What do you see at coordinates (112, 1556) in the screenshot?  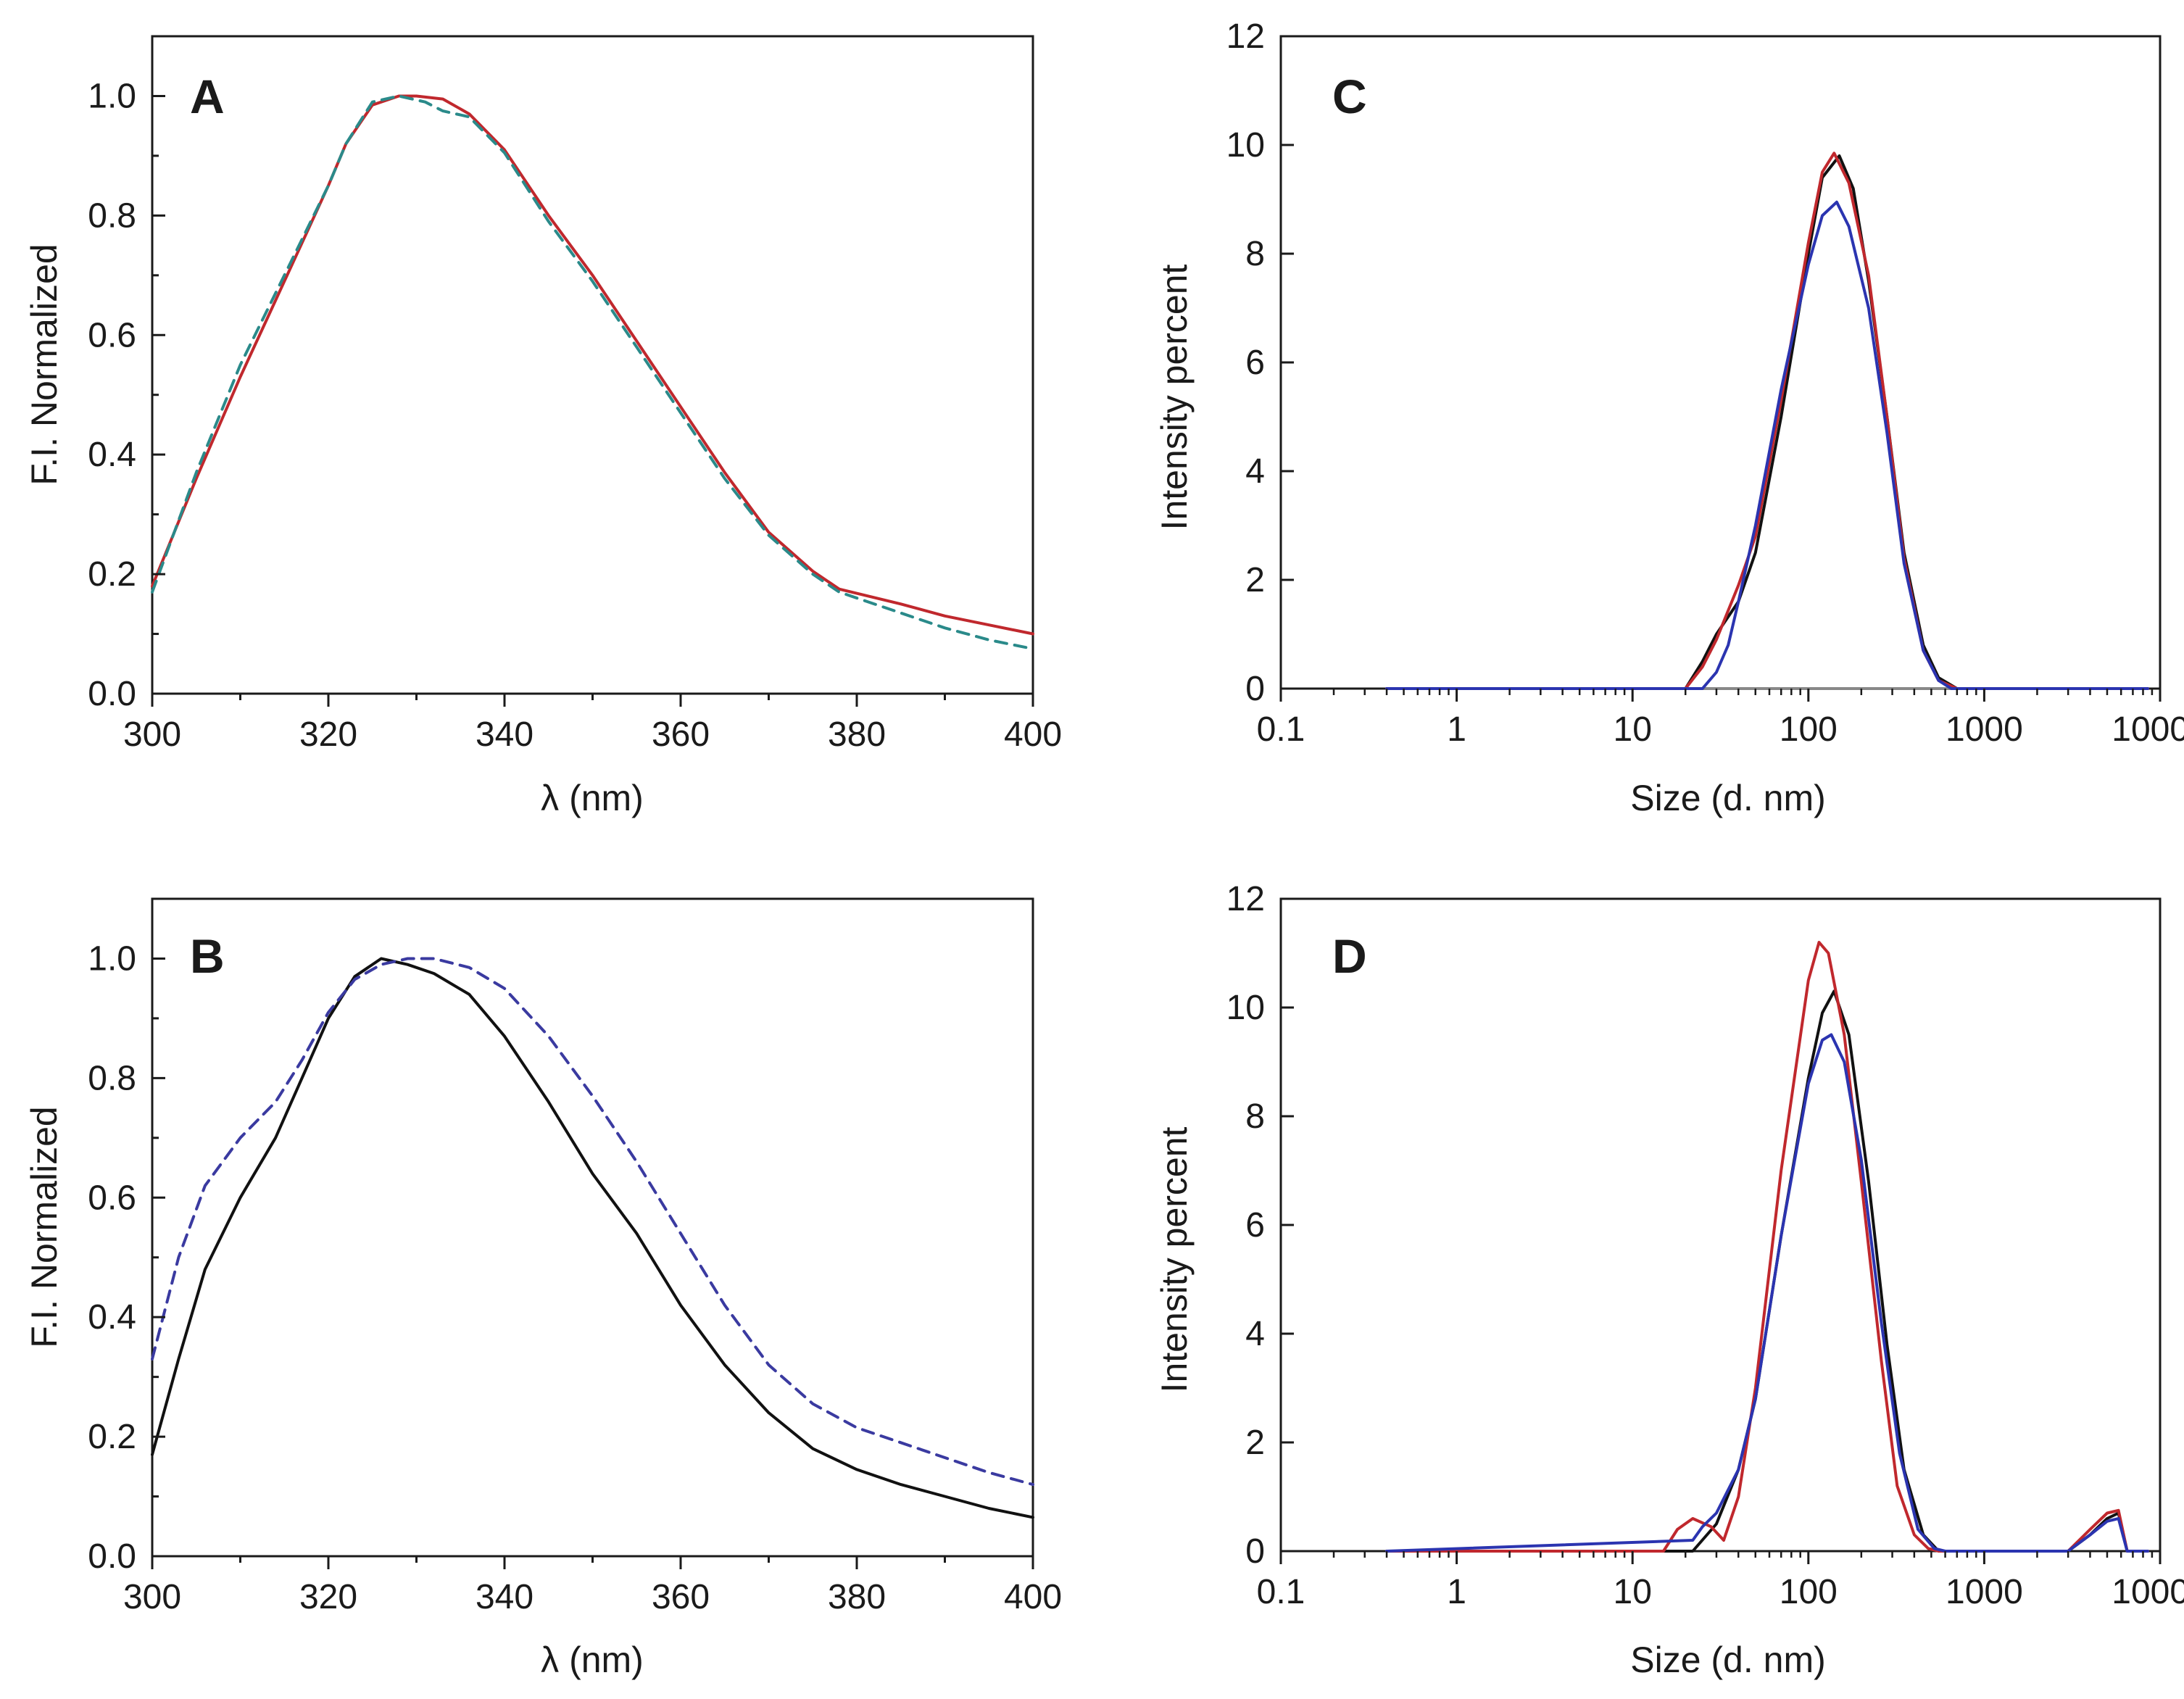 I see `panel-b-y-tick-label: 0.0` at bounding box center [112, 1556].